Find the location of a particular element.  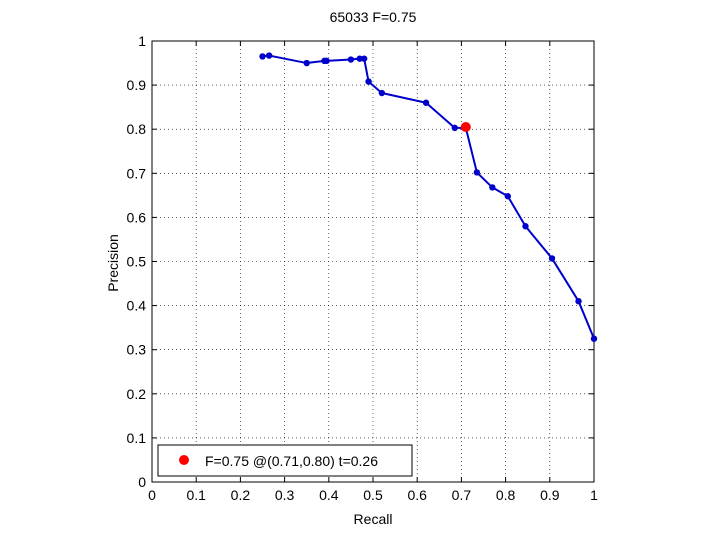

x-tick-label: 0.1 is located at coordinates (196, 495).